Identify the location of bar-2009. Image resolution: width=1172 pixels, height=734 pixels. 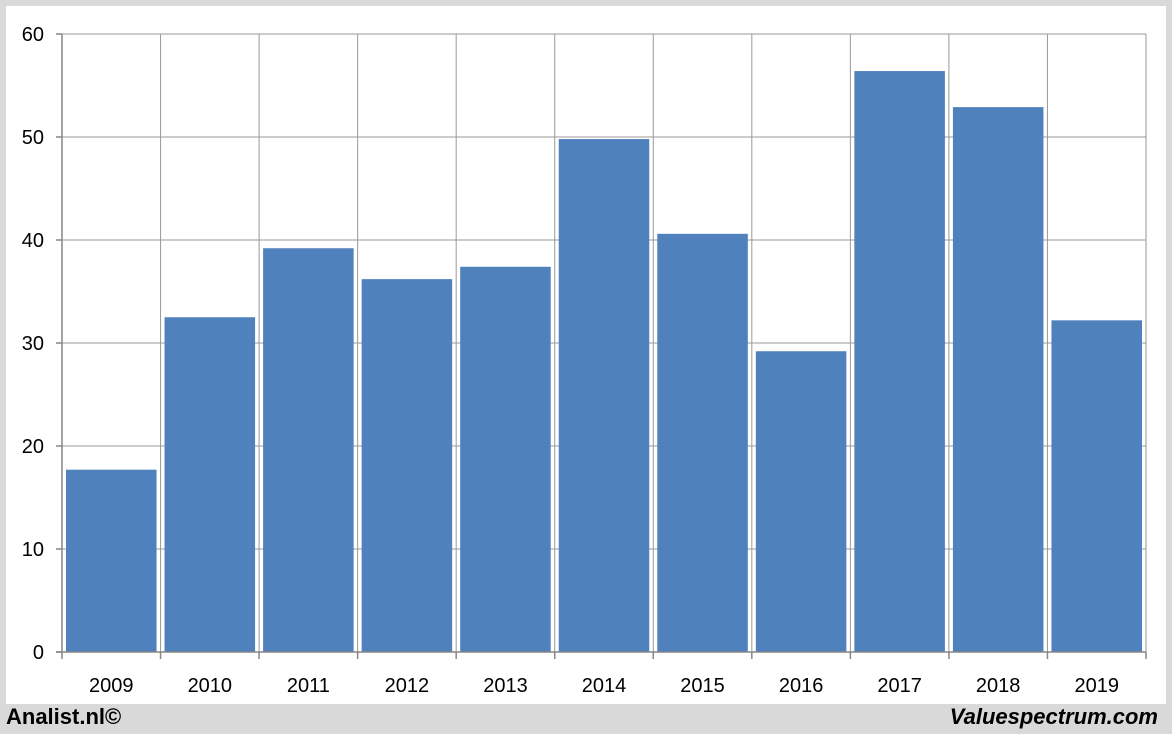
(111, 560).